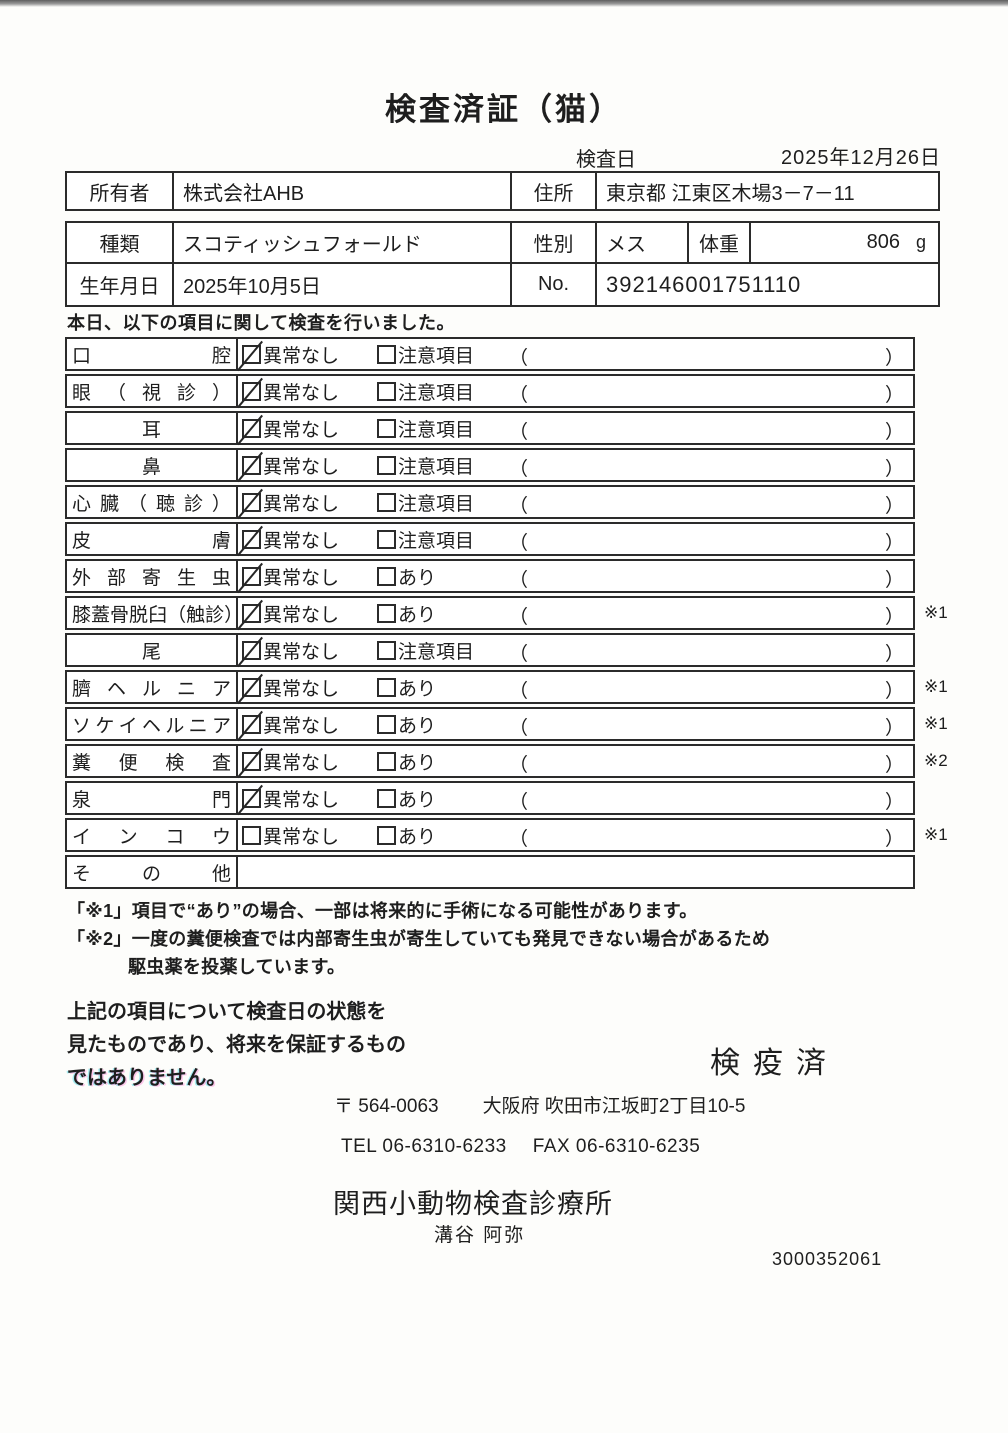  I want to click on footnote-marker: ※1, so click(936, 612).